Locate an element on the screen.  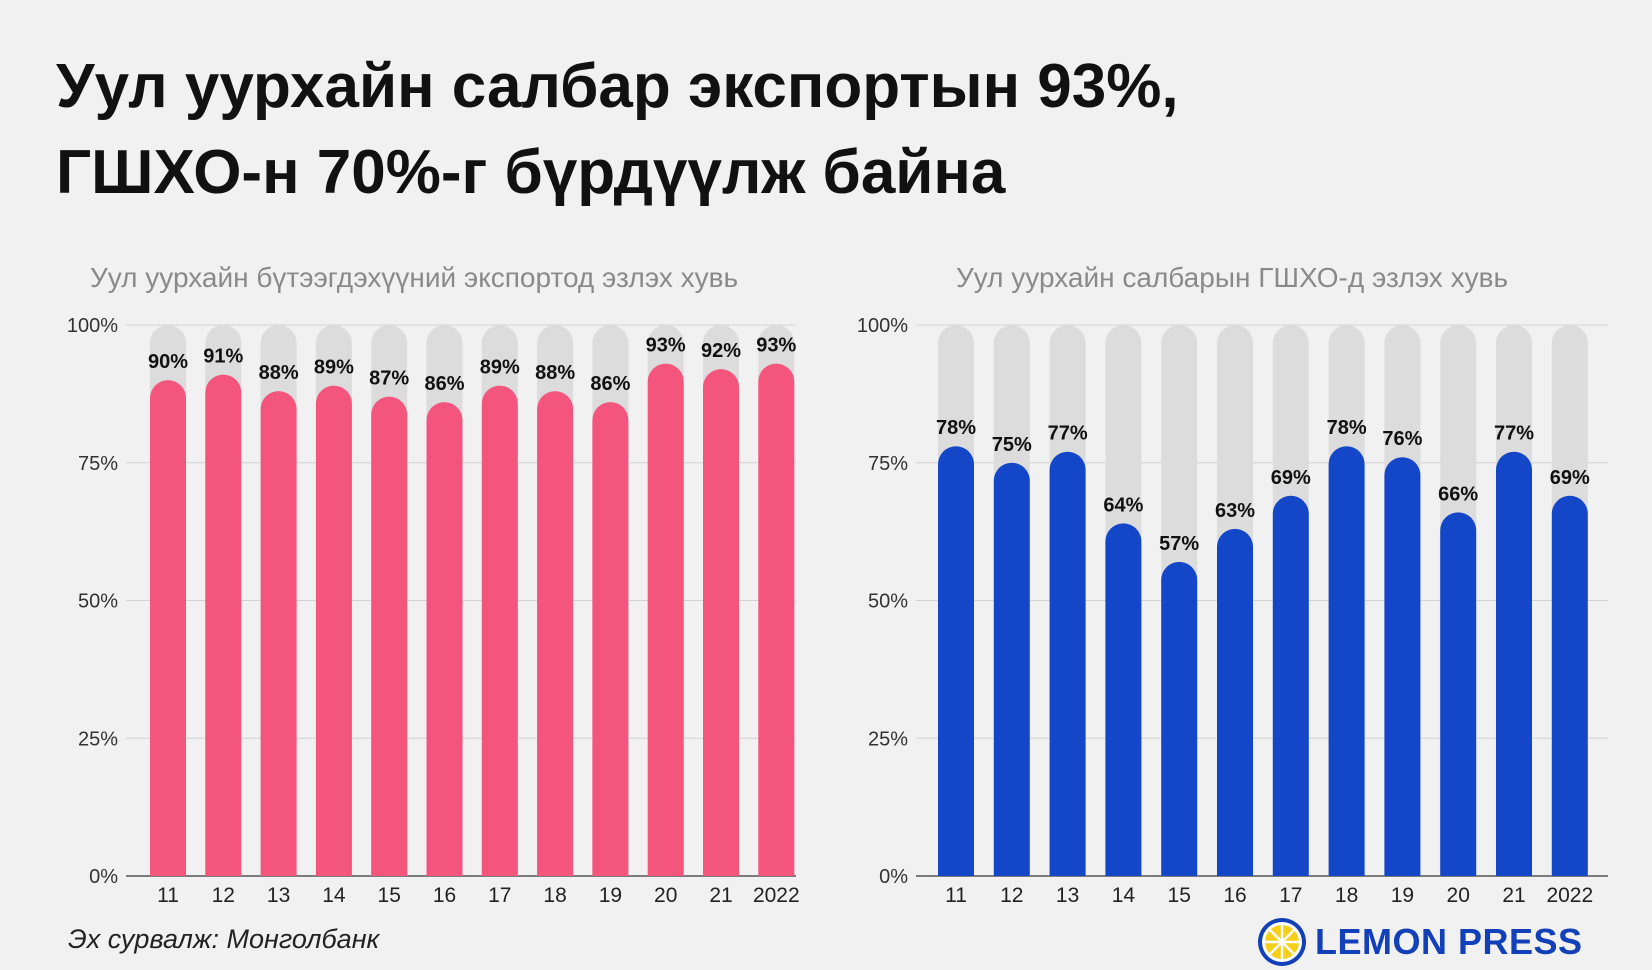
data-label: 90% is located at coordinates (168, 362).